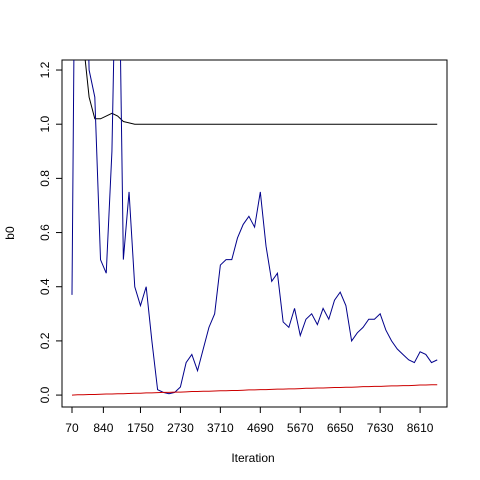 The width and height of the screenshot is (480, 480). I want to click on x-tick-label: 70, so click(72, 428).